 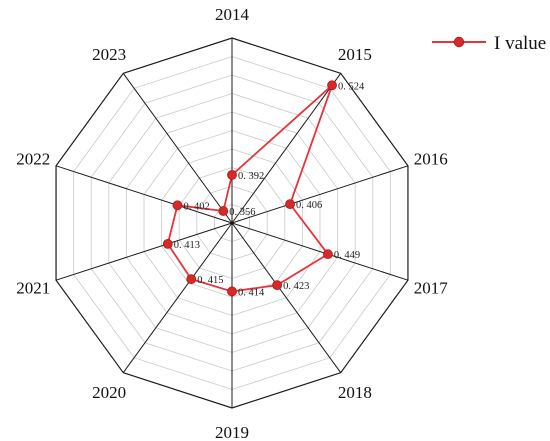 I want to click on data-point-2020, so click(x=191, y=279).